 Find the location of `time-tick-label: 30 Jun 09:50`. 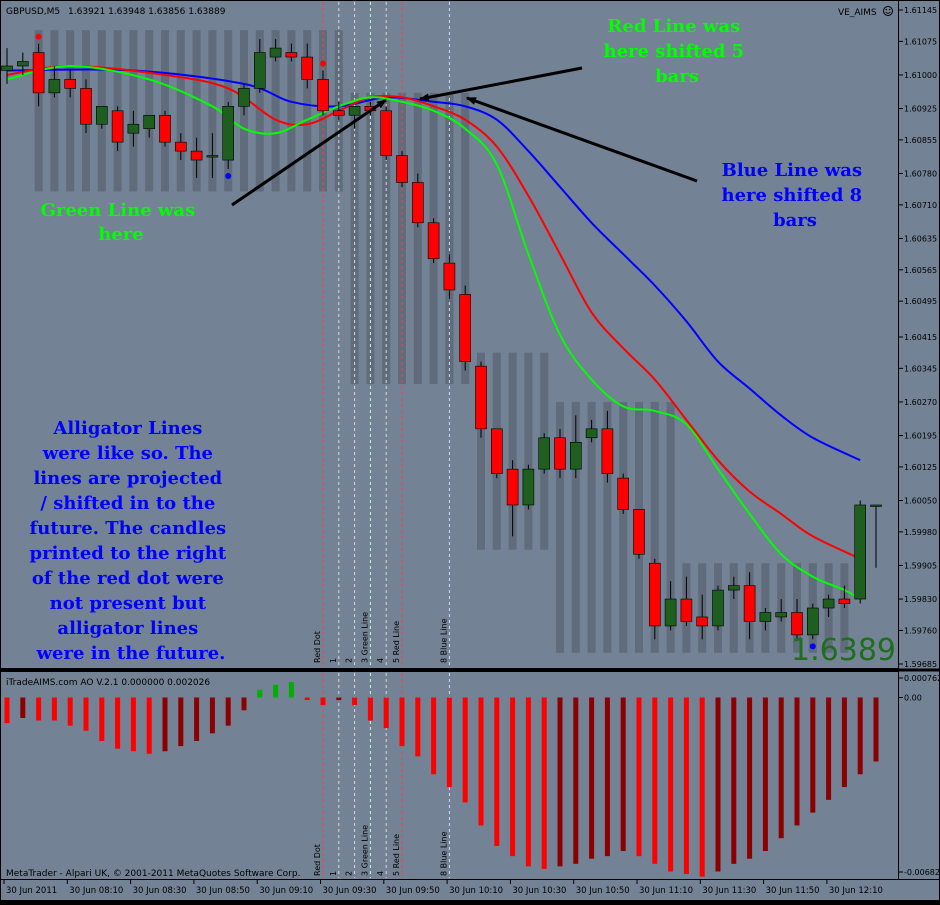

time-tick-label: 30 Jun 09:50 is located at coordinates (413, 891).